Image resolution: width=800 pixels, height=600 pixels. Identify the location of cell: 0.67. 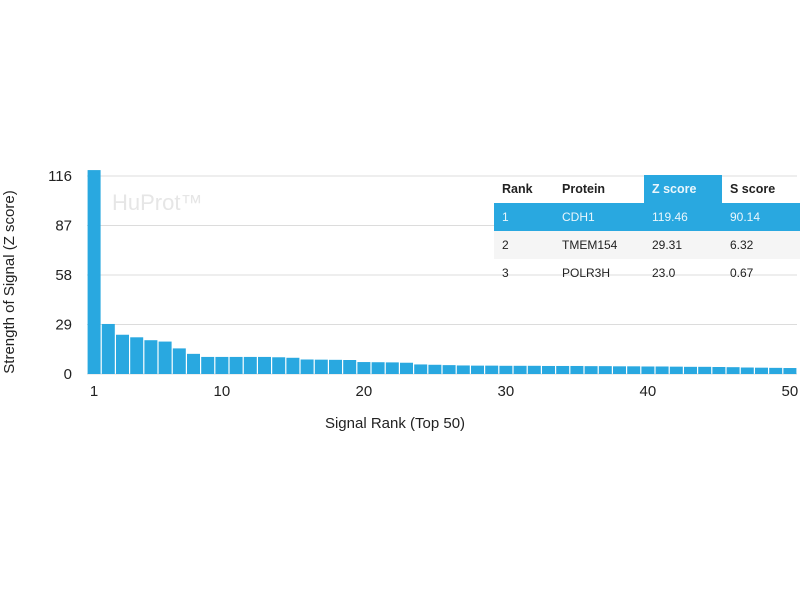
(742, 273).